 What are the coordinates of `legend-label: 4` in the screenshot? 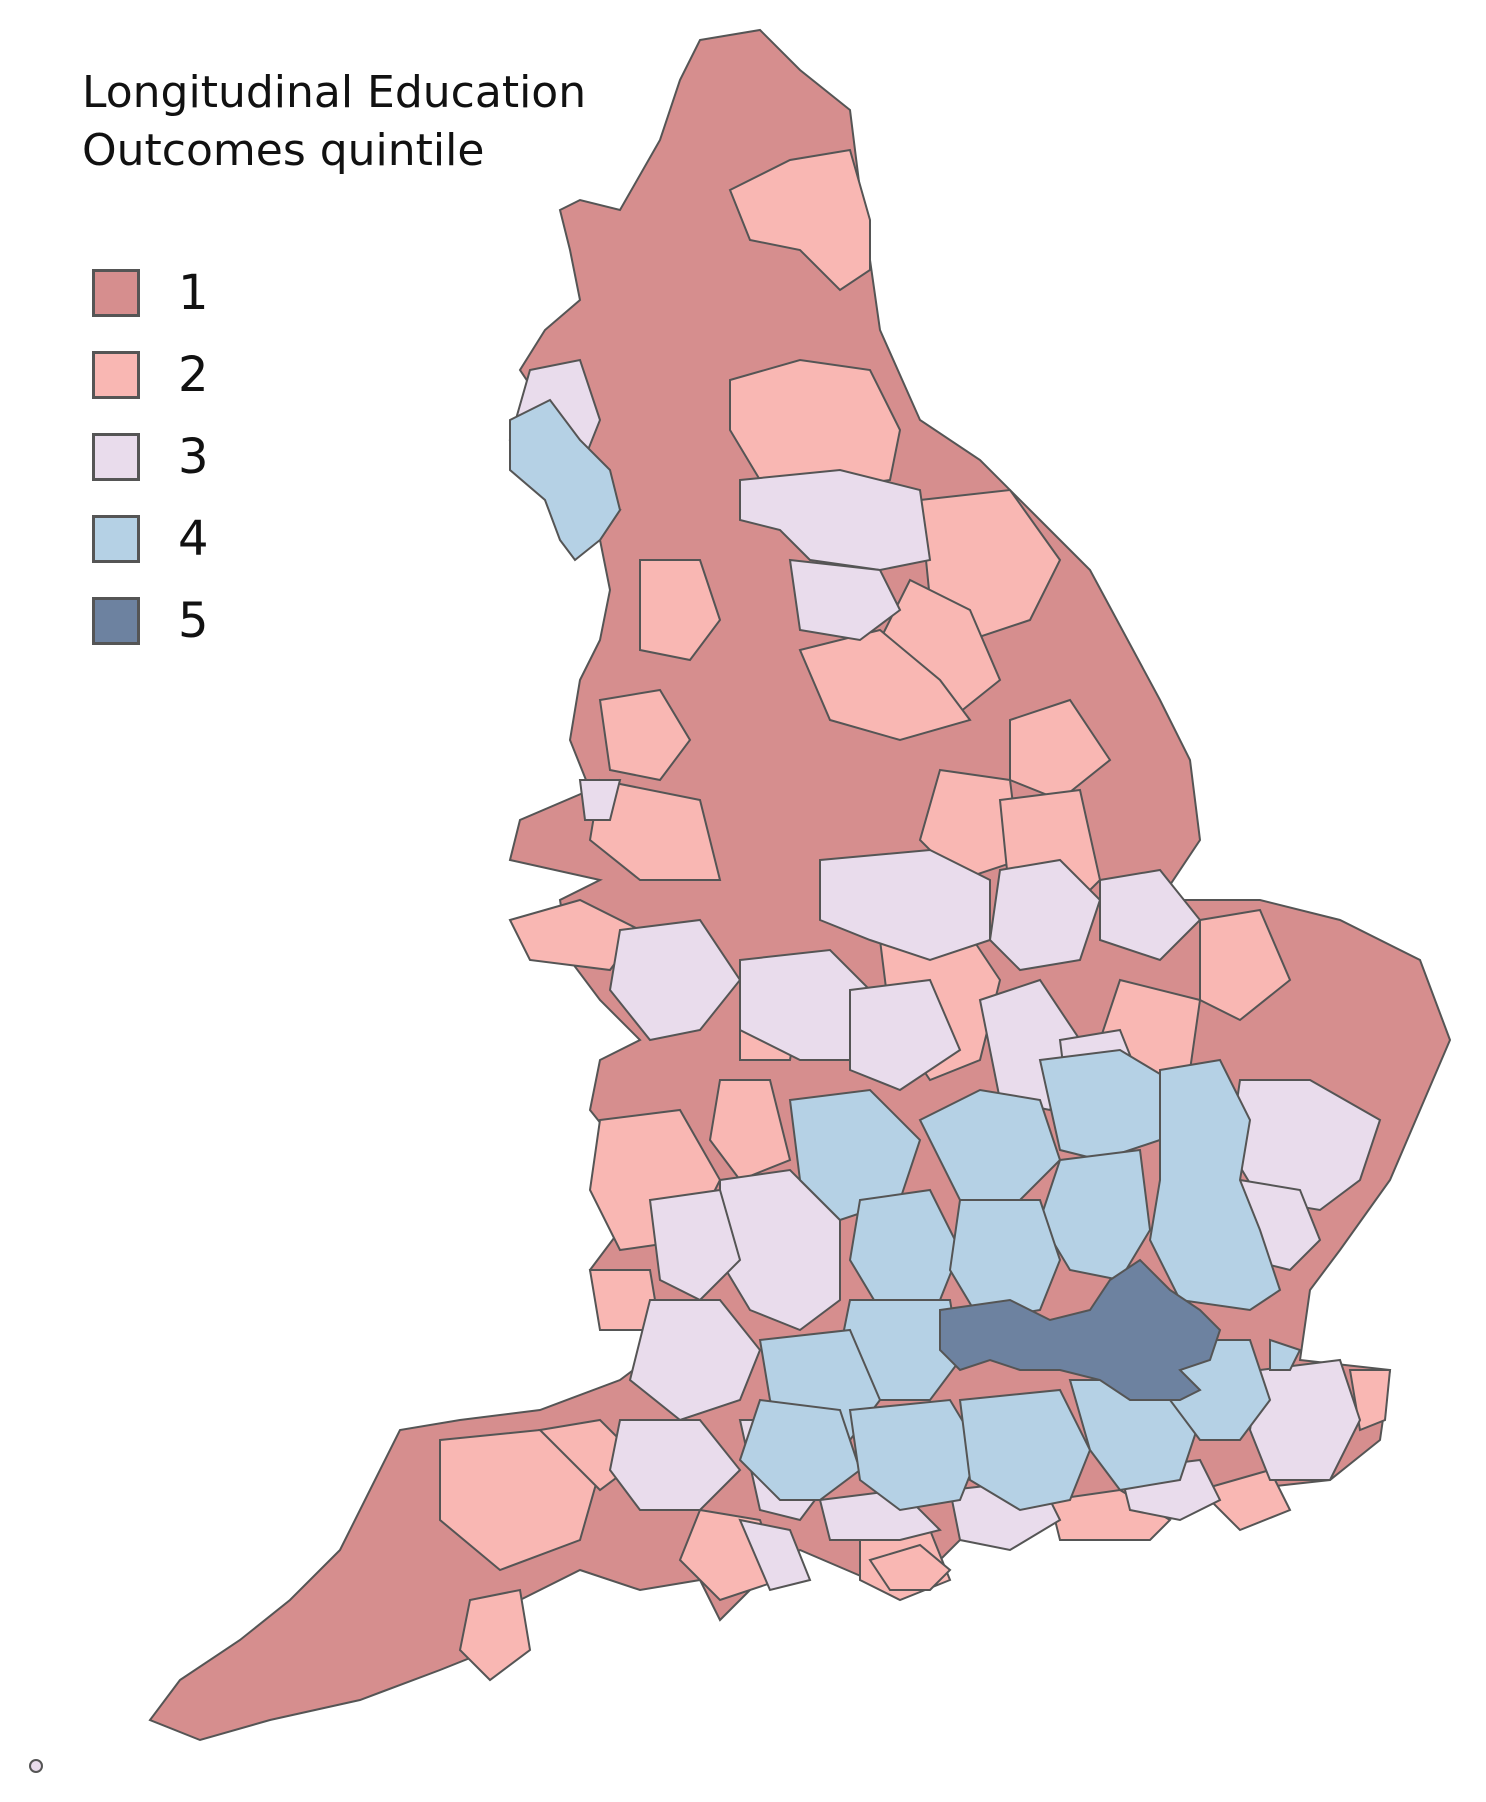 It's located at (193, 539).